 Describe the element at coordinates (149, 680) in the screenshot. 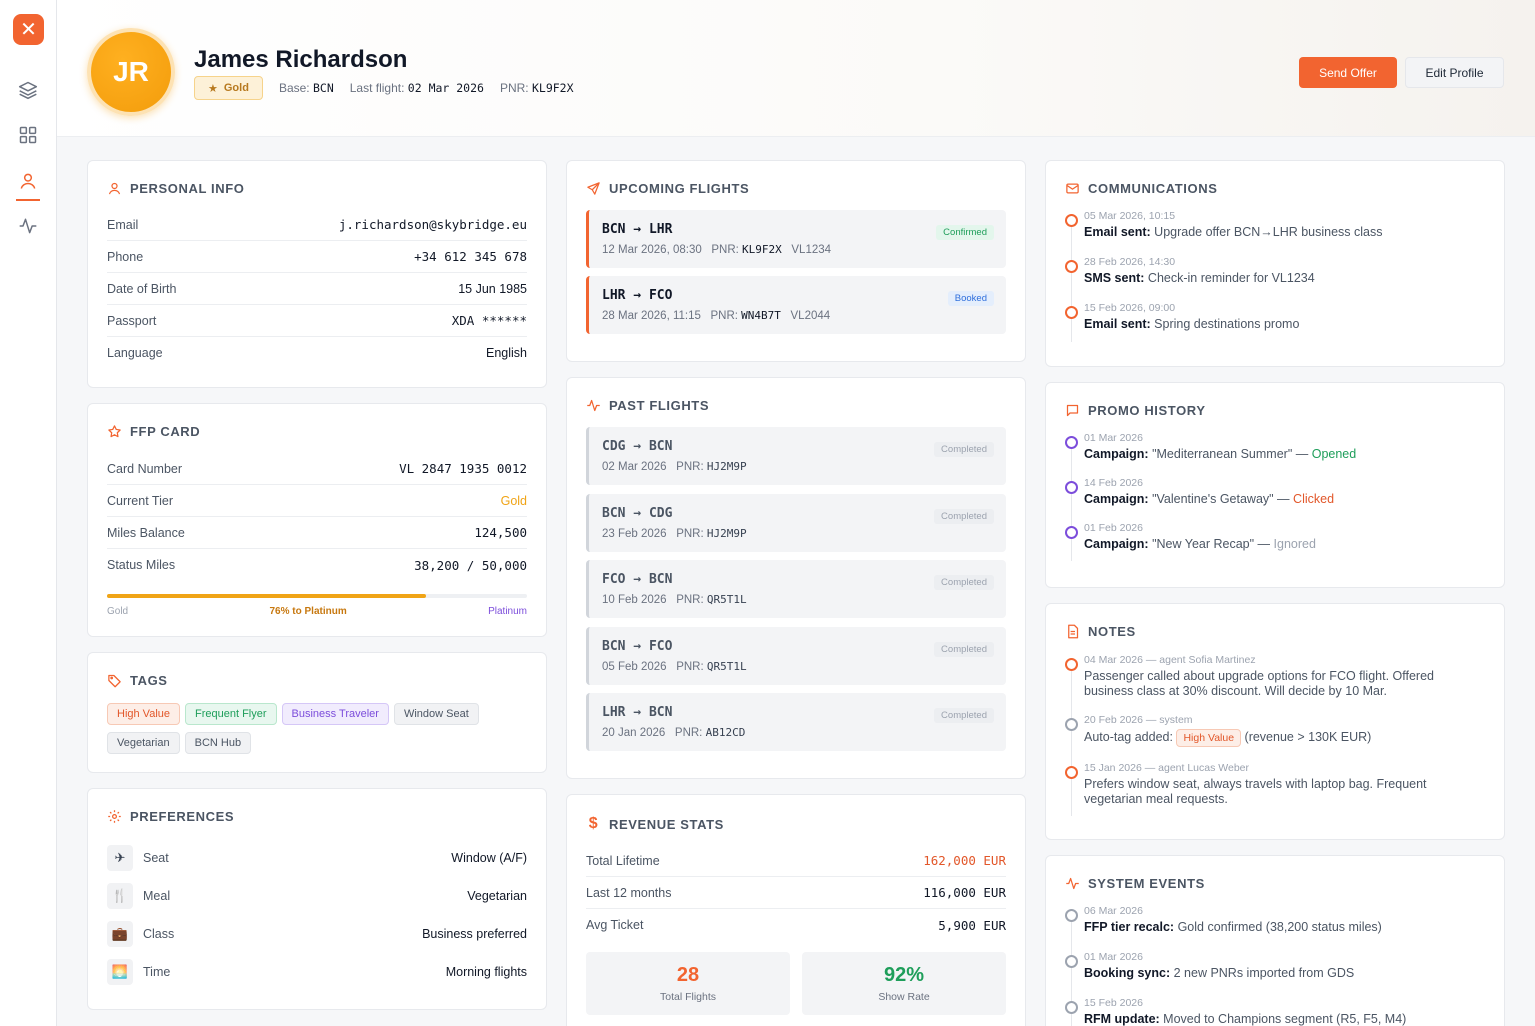

I see `card-title: TAGS` at that location.